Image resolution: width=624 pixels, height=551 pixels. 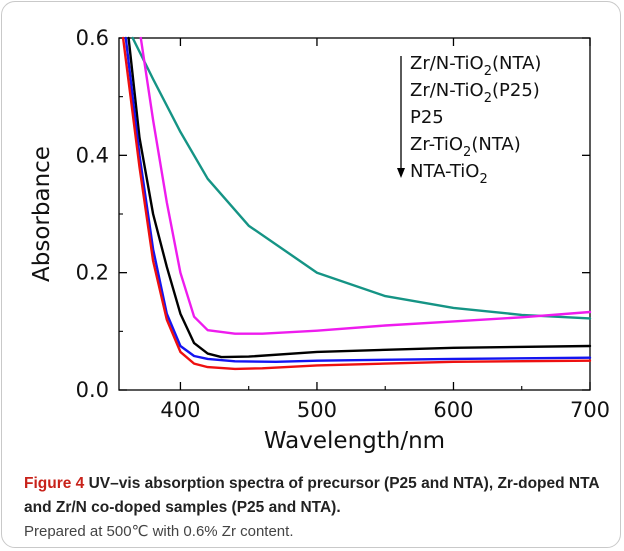 What do you see at coordinates (590, 410) in the screenshot?
I see `x-tick-label: 700` at bounding box center [590, 410].